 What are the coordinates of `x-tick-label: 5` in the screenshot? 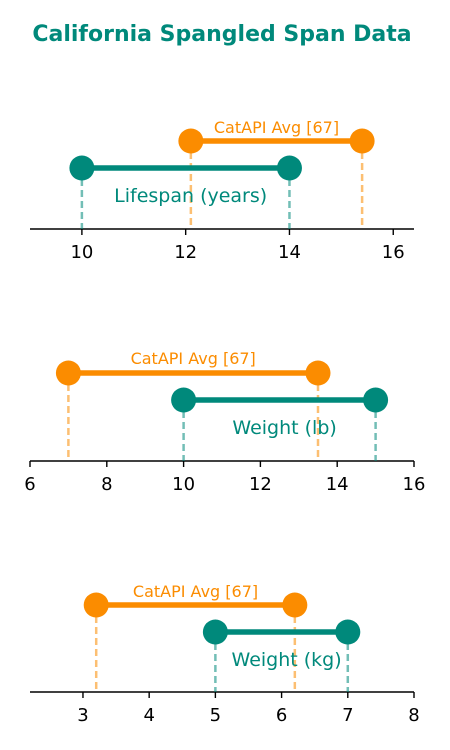 It's located at (215, 715).